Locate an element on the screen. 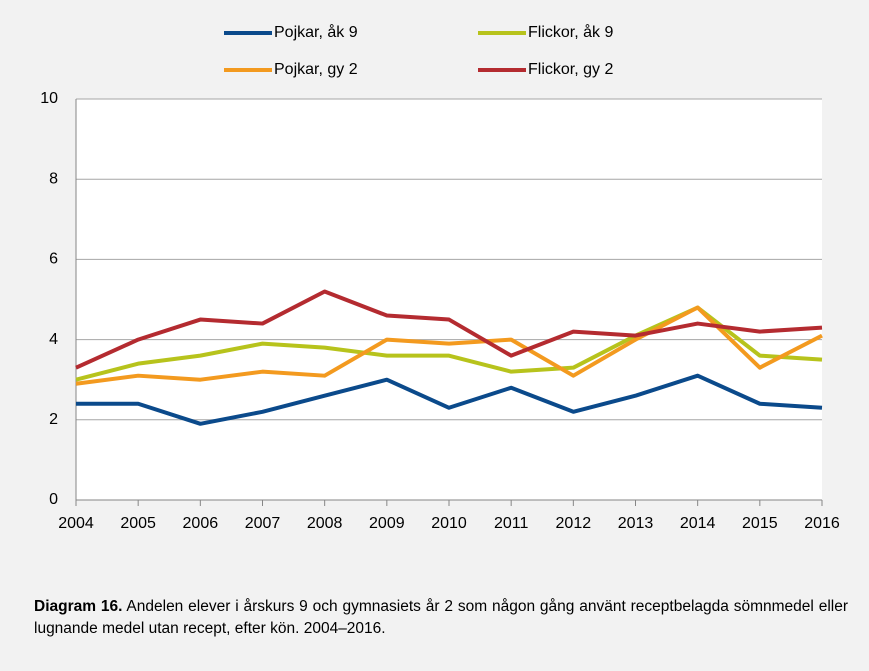 Image resolution: width=869 pixels, height=671 pixels. legend-label: Flickor, gy 2 is located at coordinates (570, 69).